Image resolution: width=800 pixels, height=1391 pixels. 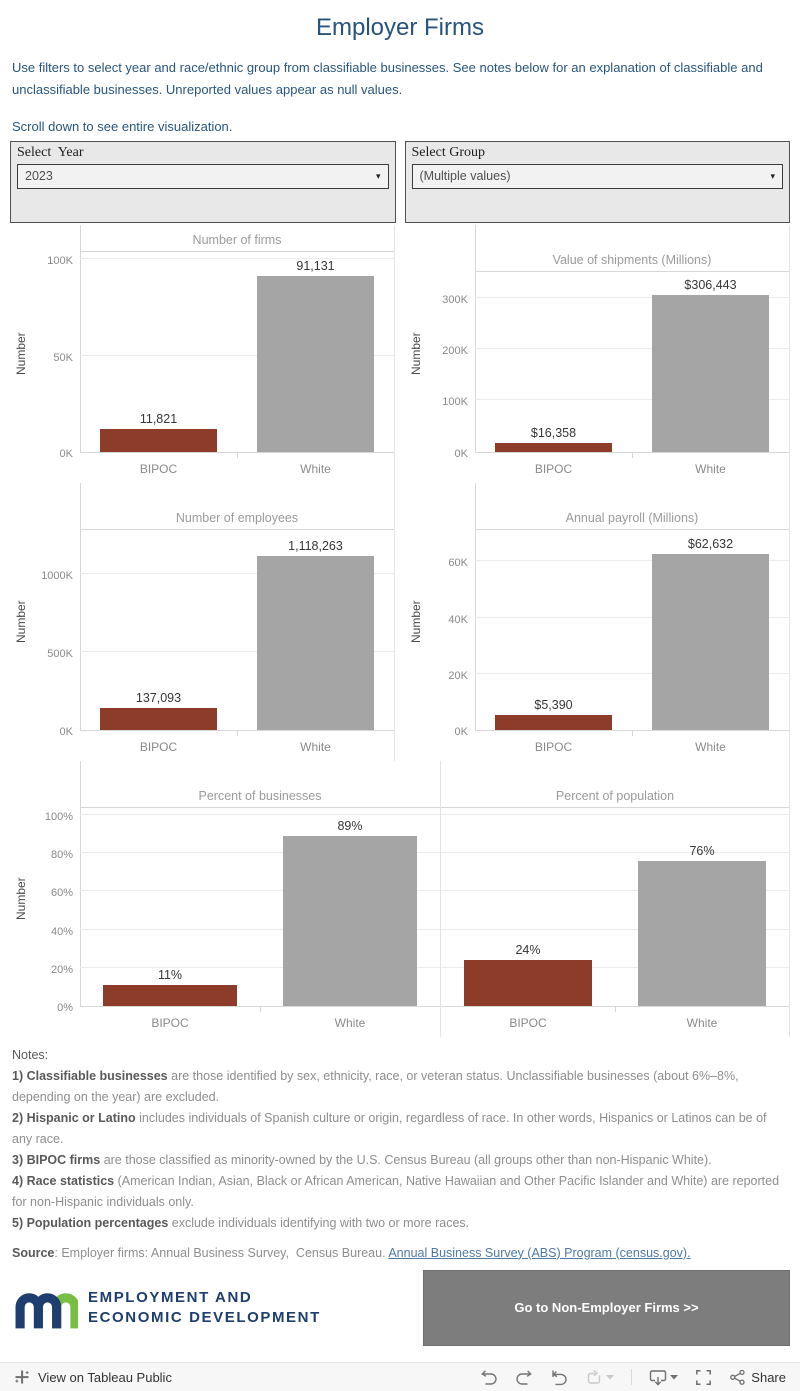 I want to click on tableau-logo-icon, so click(x=22, y=1377).